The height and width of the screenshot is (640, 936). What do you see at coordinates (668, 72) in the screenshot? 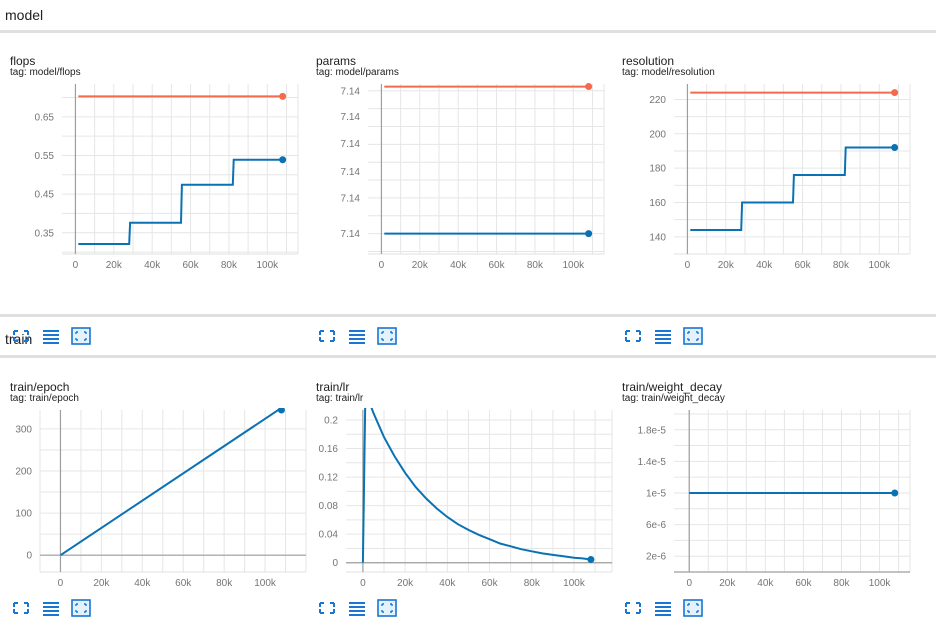
I see `card-tag: tag: model/resolution` at bounding box center [668, 72].